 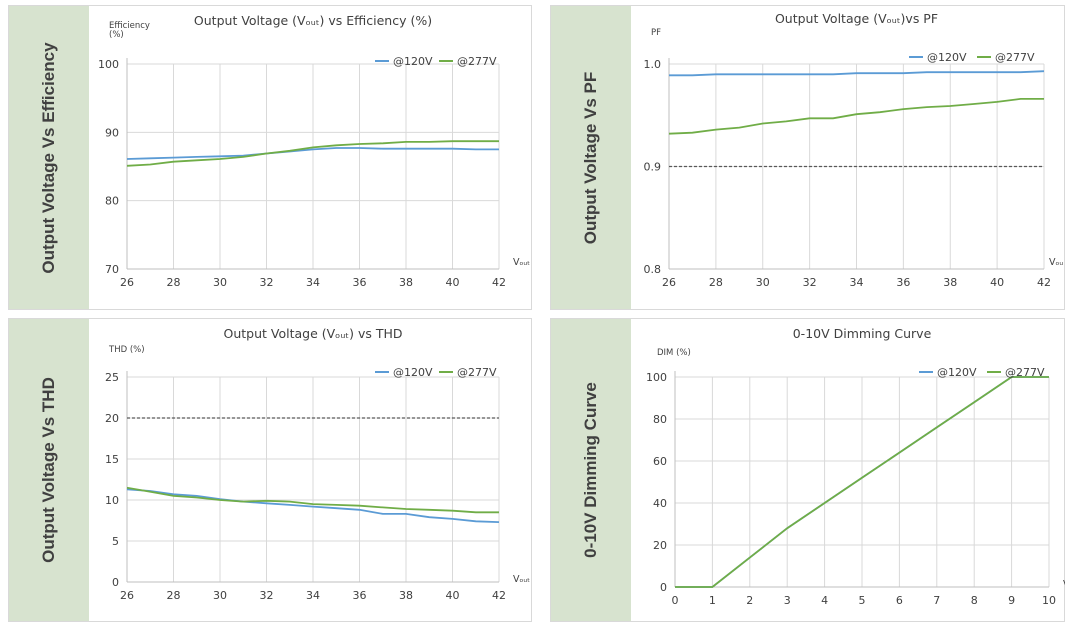 I want to click on x-tick-label: 0, so click(x=675, y=600).